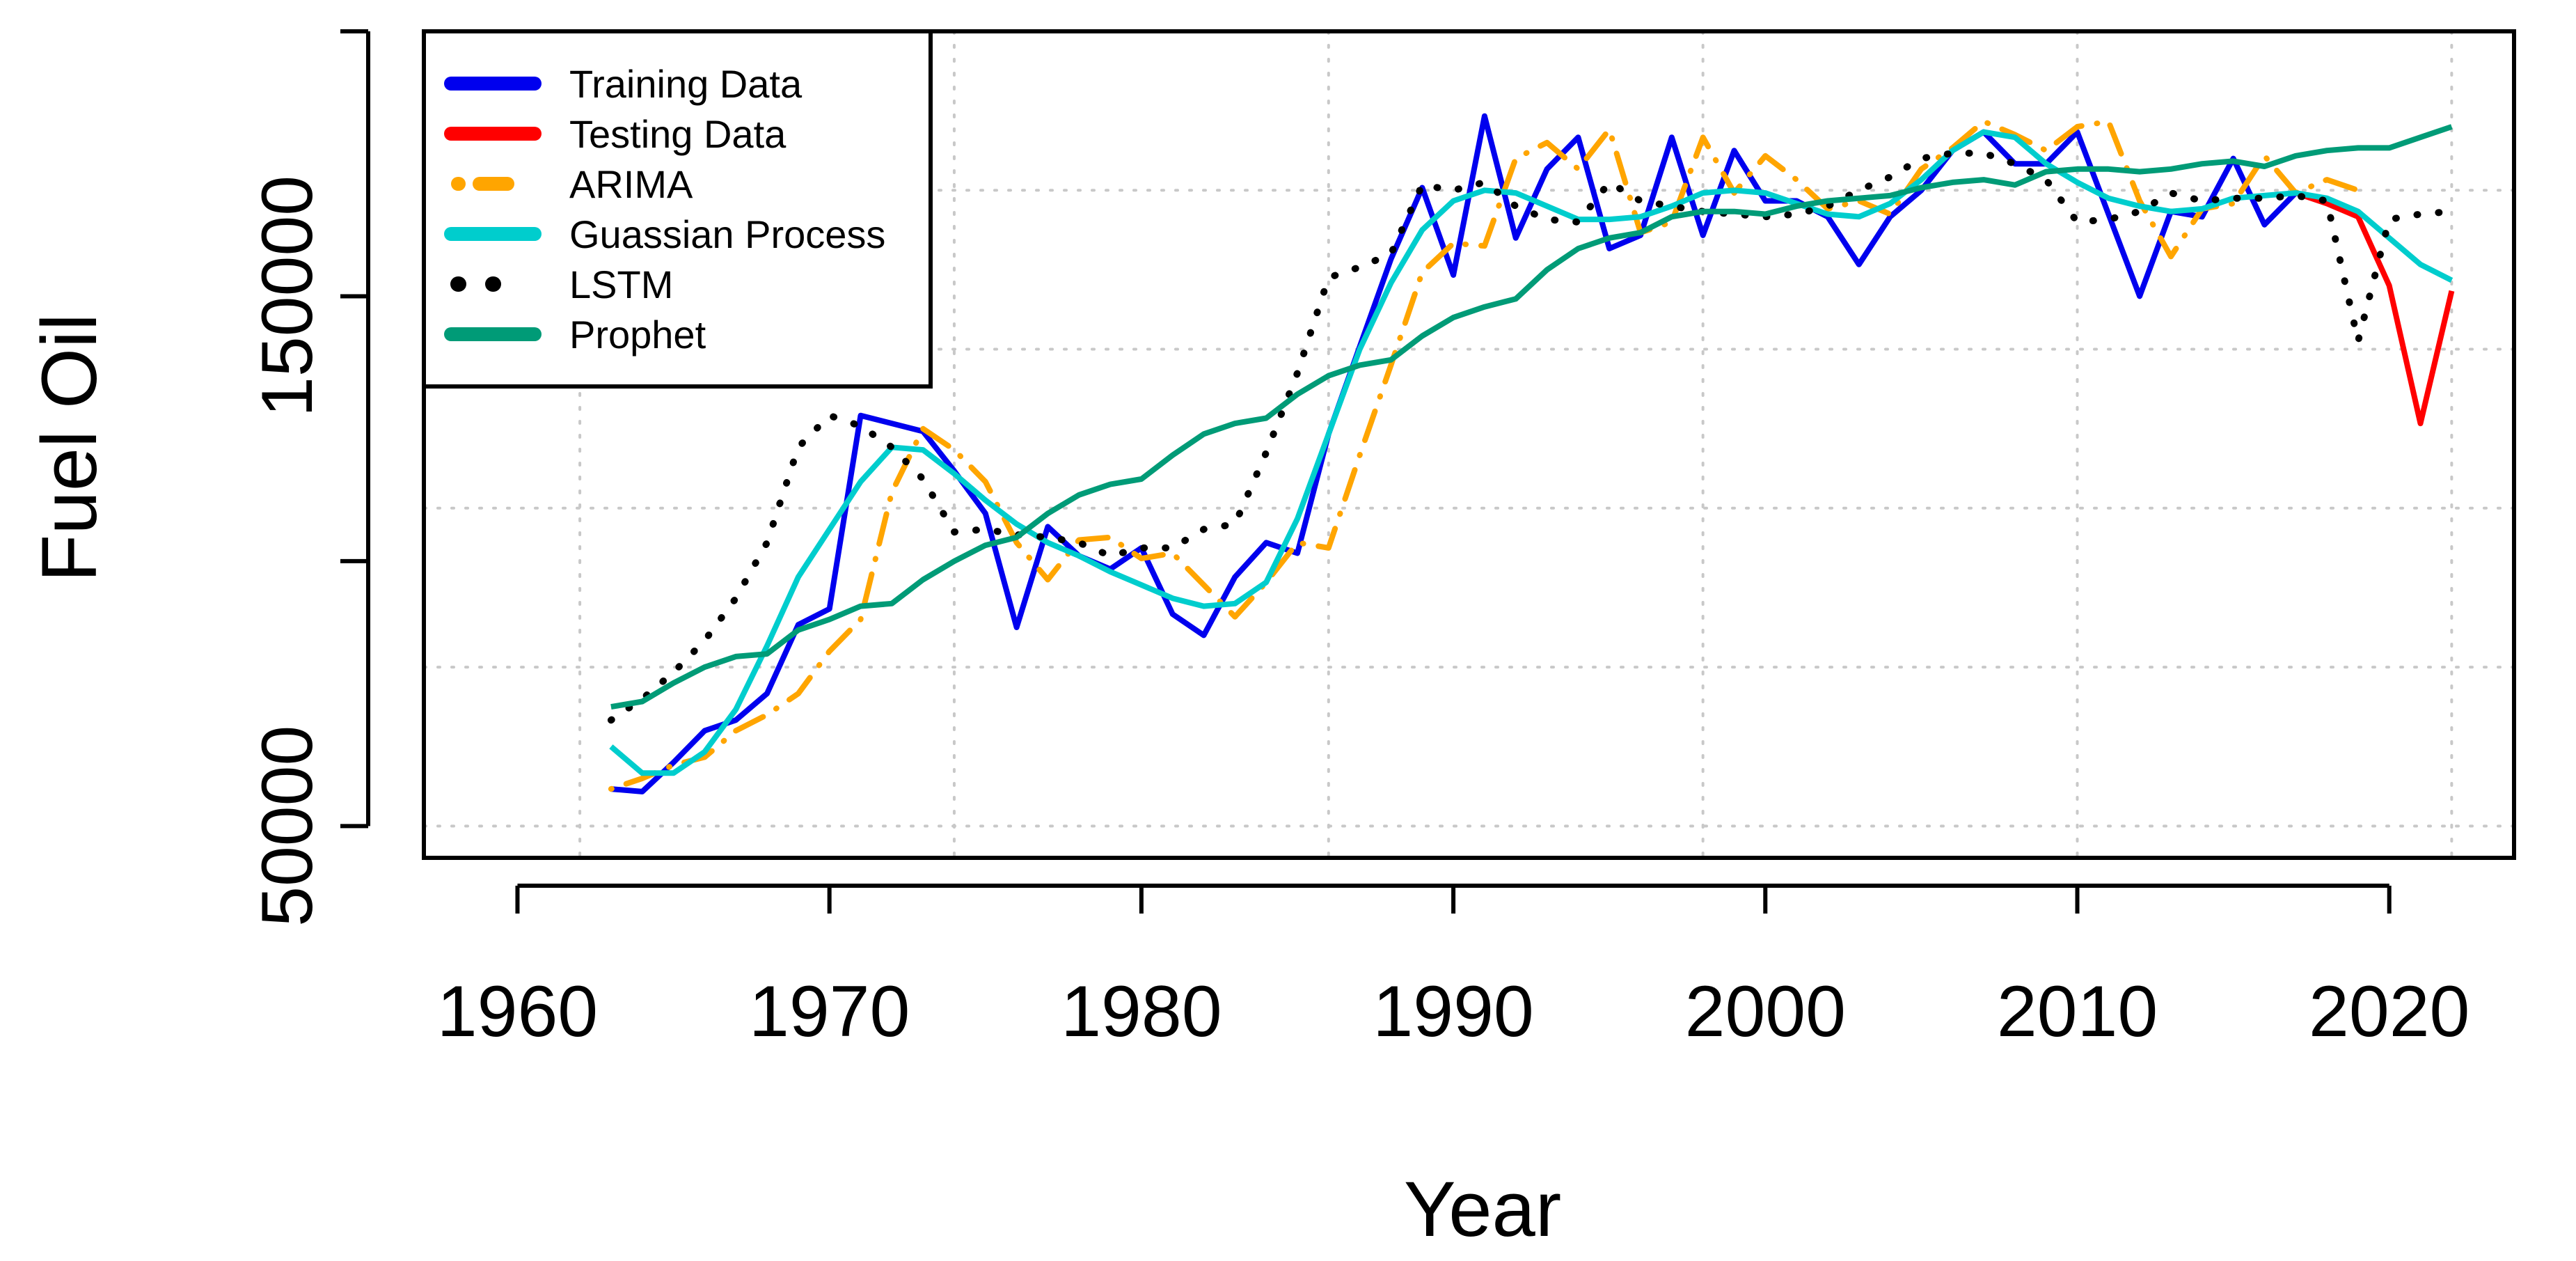 This screenshot has height=1261, width=2576. Describe the element at coordinates (686, 84) in the screenshot. I see `legend-label-training-data: Training Data` at that location.